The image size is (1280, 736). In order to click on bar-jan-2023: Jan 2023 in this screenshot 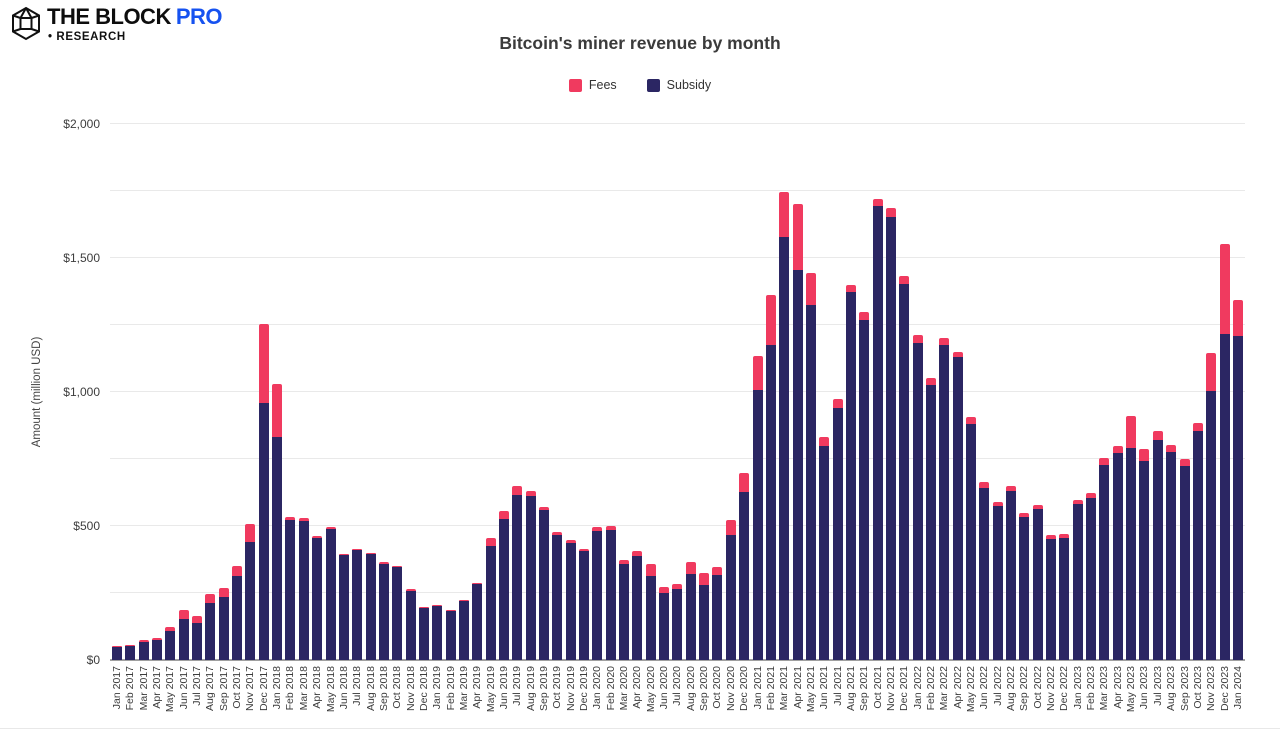, I will do `click(1078, 416)`.